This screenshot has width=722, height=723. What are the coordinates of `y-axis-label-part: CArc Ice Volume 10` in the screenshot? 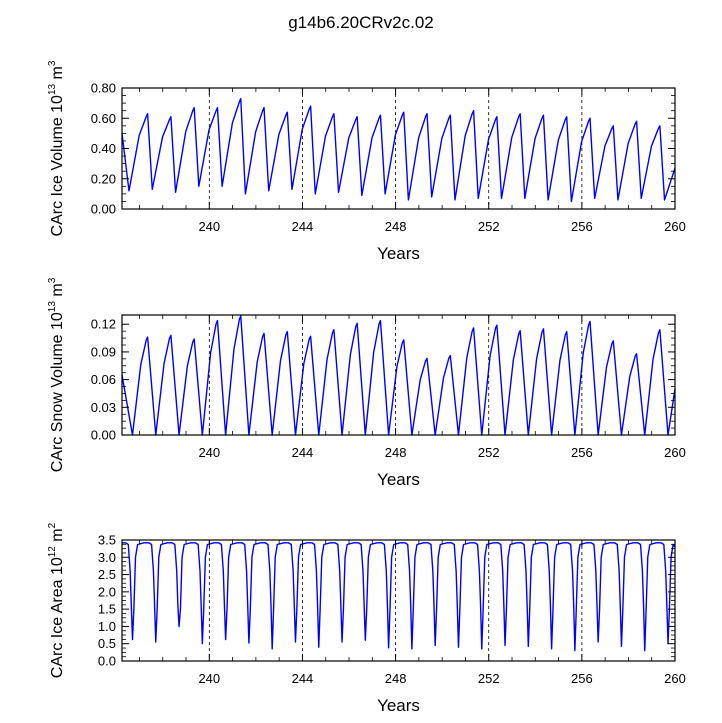 It's located at (57, 166).